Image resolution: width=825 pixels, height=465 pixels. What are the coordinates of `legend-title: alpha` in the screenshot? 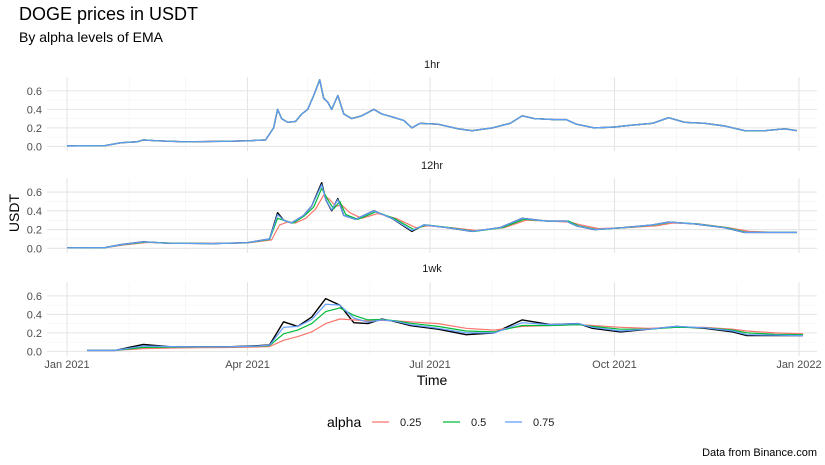 It's located at (344, 422).